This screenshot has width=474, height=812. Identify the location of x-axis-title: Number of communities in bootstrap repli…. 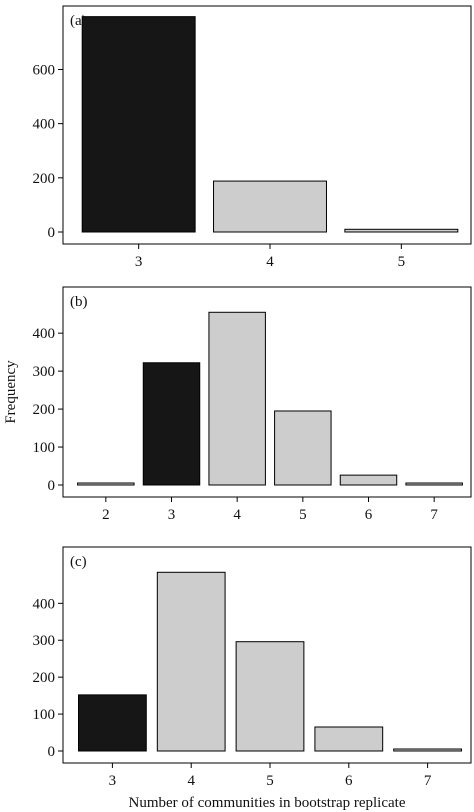
(266, 803).